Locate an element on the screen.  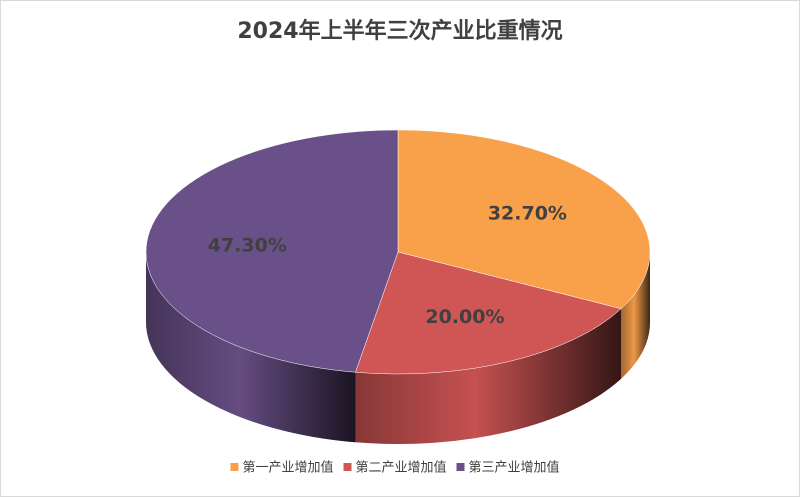
legend-label: 第二产业增加值 is located at coordinates (400, 468).